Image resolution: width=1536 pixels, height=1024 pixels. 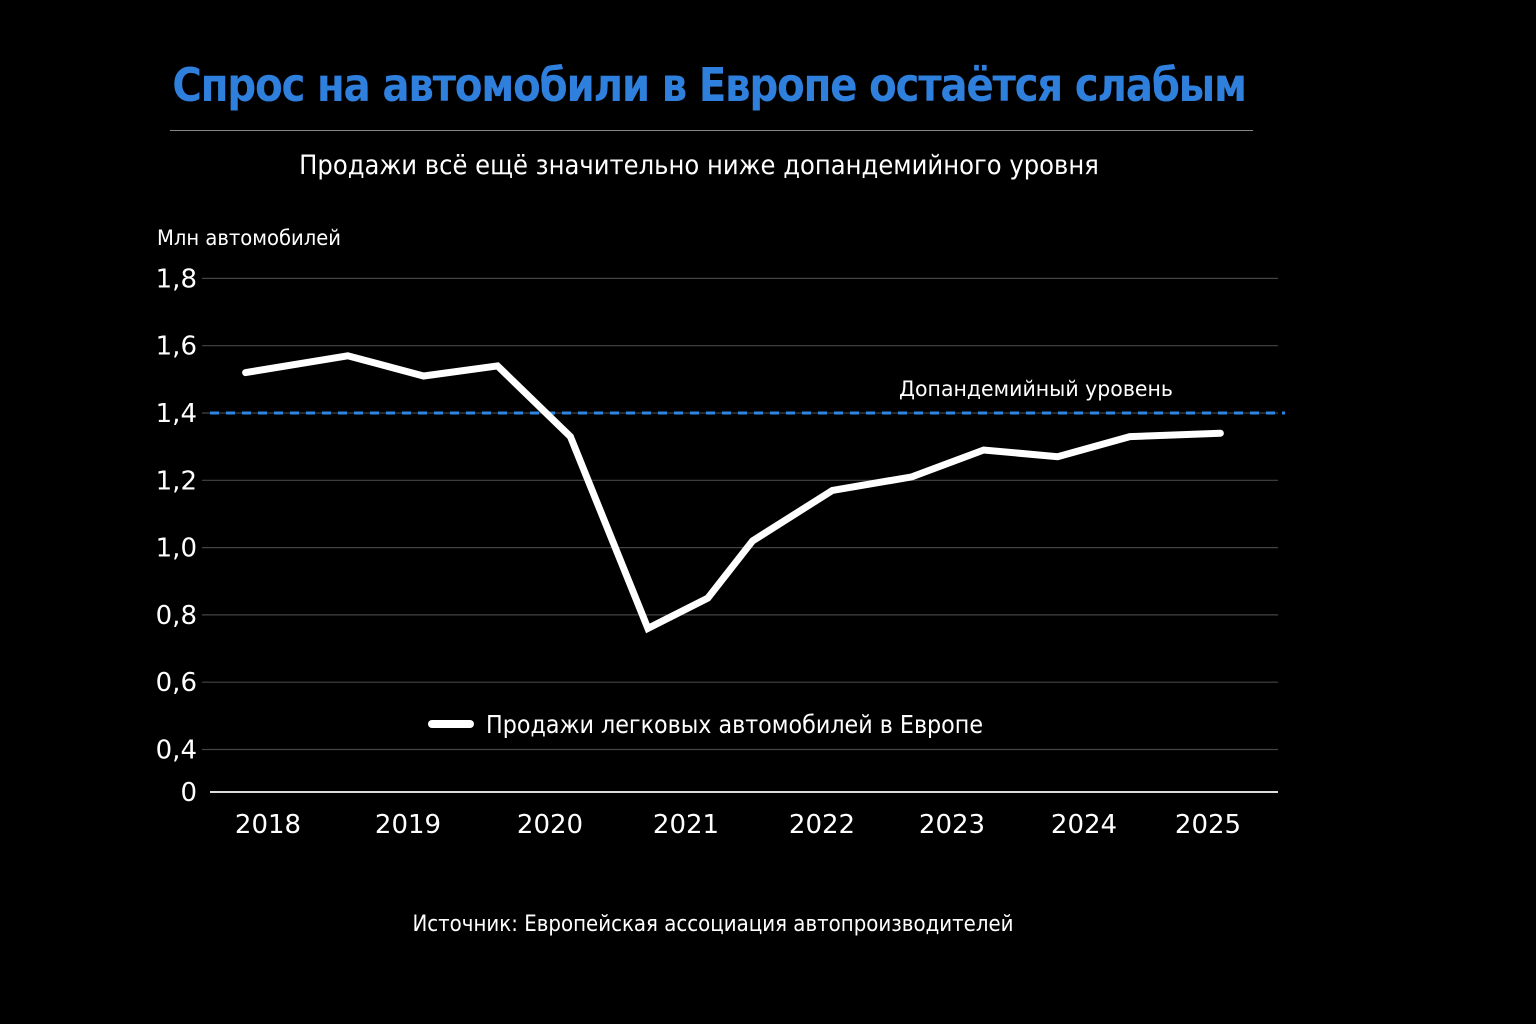 I want to click on x-tick-label: 2019, so click(x=408, y=825).